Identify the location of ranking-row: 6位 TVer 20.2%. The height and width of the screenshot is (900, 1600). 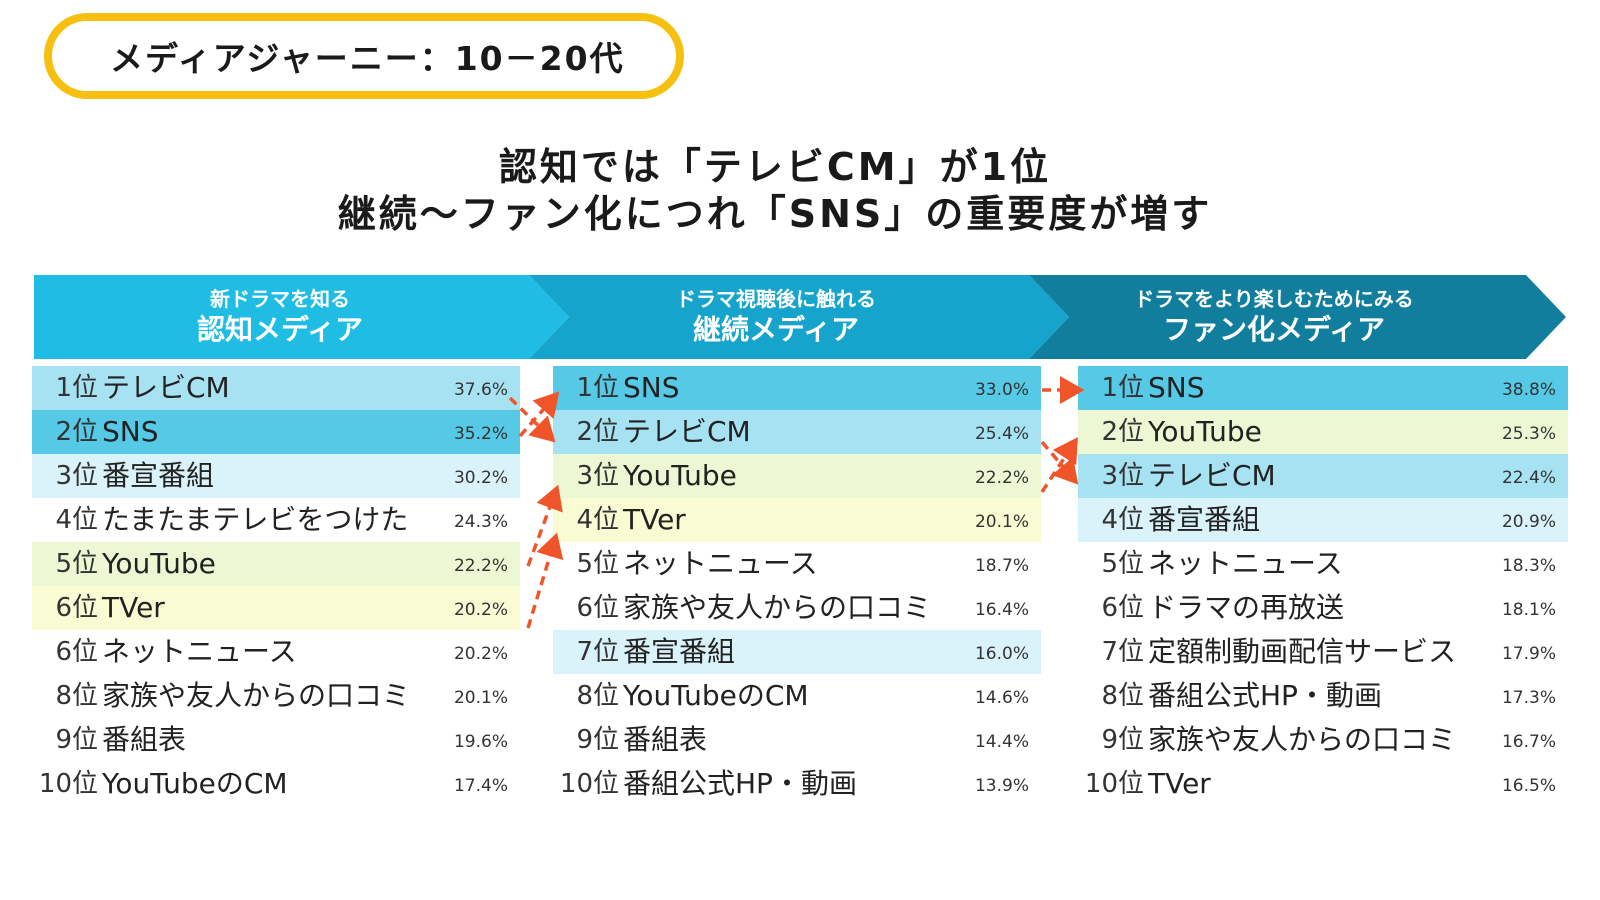
(276, 608).